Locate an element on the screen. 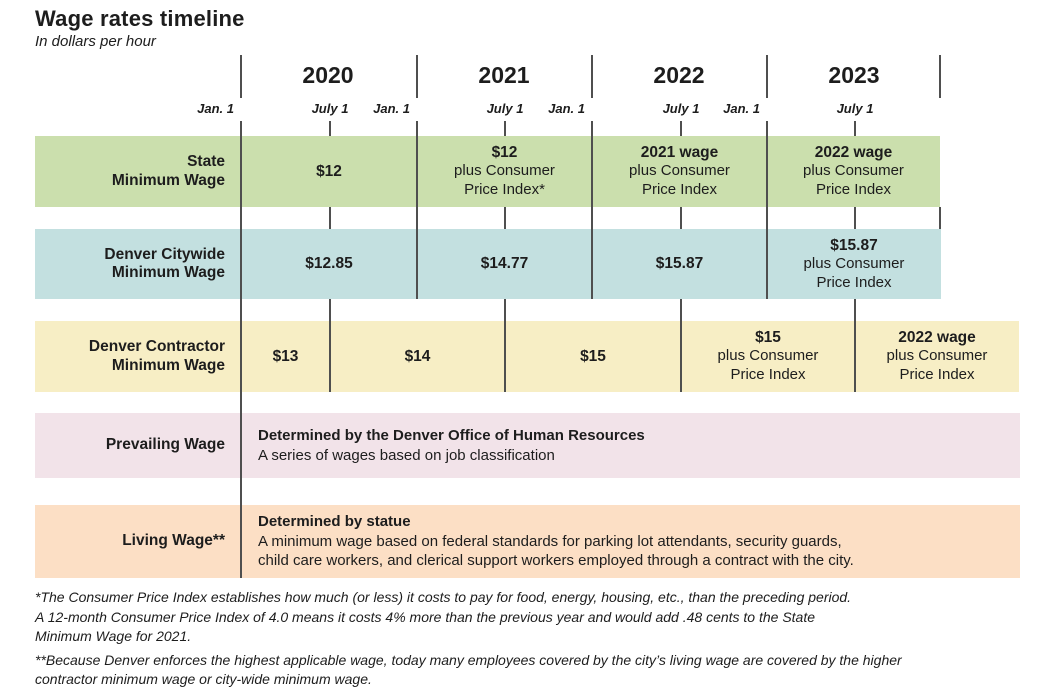 The image size is (1047, 694). page-title: Wage rates timeline is located at coordinates (140, 18).